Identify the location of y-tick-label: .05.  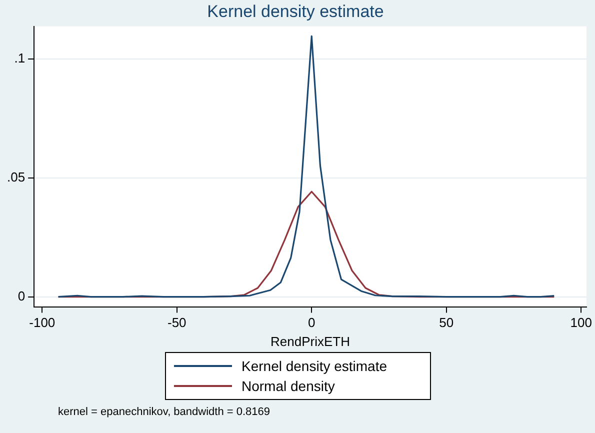
(16, 176).